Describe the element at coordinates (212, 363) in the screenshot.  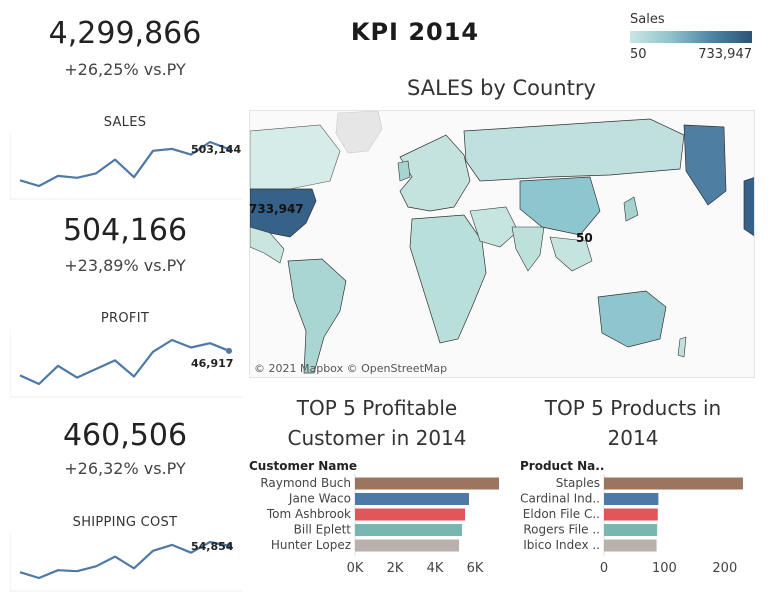
I see `spark-end-label: 46,917` at that location.